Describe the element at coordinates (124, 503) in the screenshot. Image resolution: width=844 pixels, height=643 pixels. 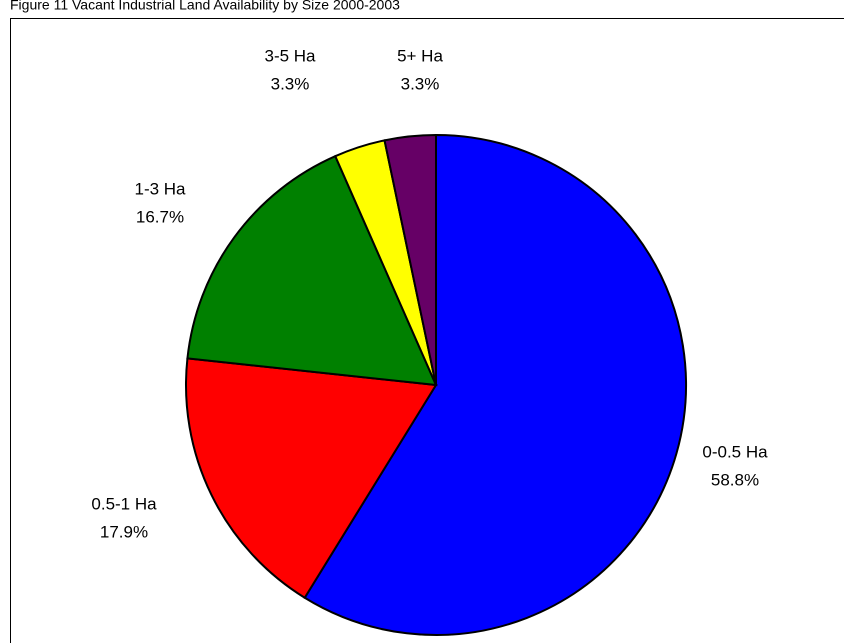
I see `slice-label: 0.5-1 Ha` at that location.